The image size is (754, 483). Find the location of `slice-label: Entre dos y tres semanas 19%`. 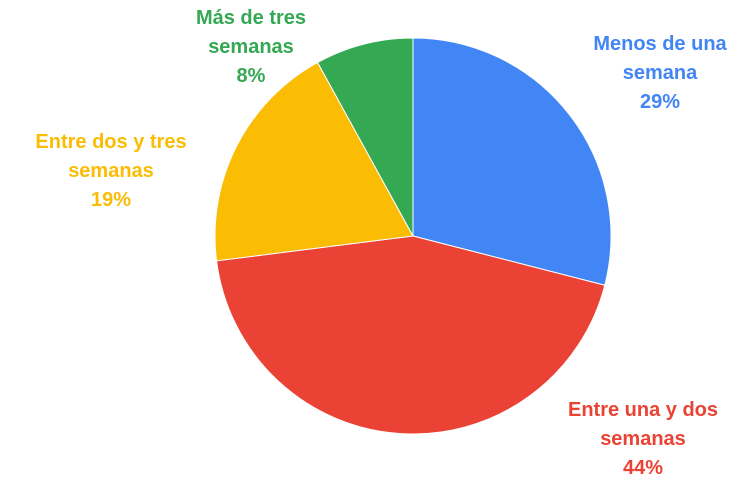

slice-label: Entre dos y tres semanas 19% is located at coordinates (111, 171).